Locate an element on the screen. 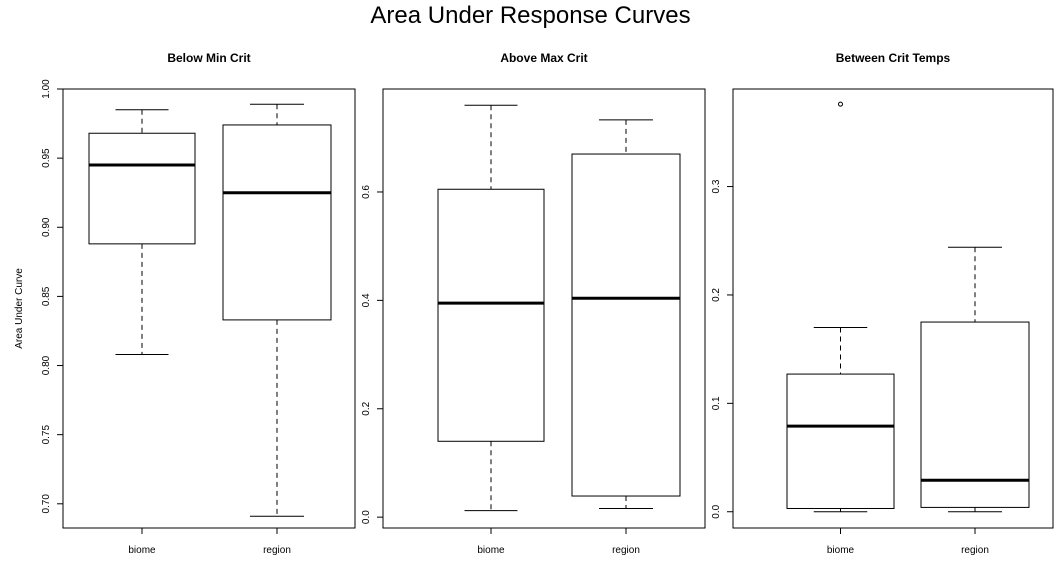  y-tick-label: 0.1 is located at coordinates (716, 403).